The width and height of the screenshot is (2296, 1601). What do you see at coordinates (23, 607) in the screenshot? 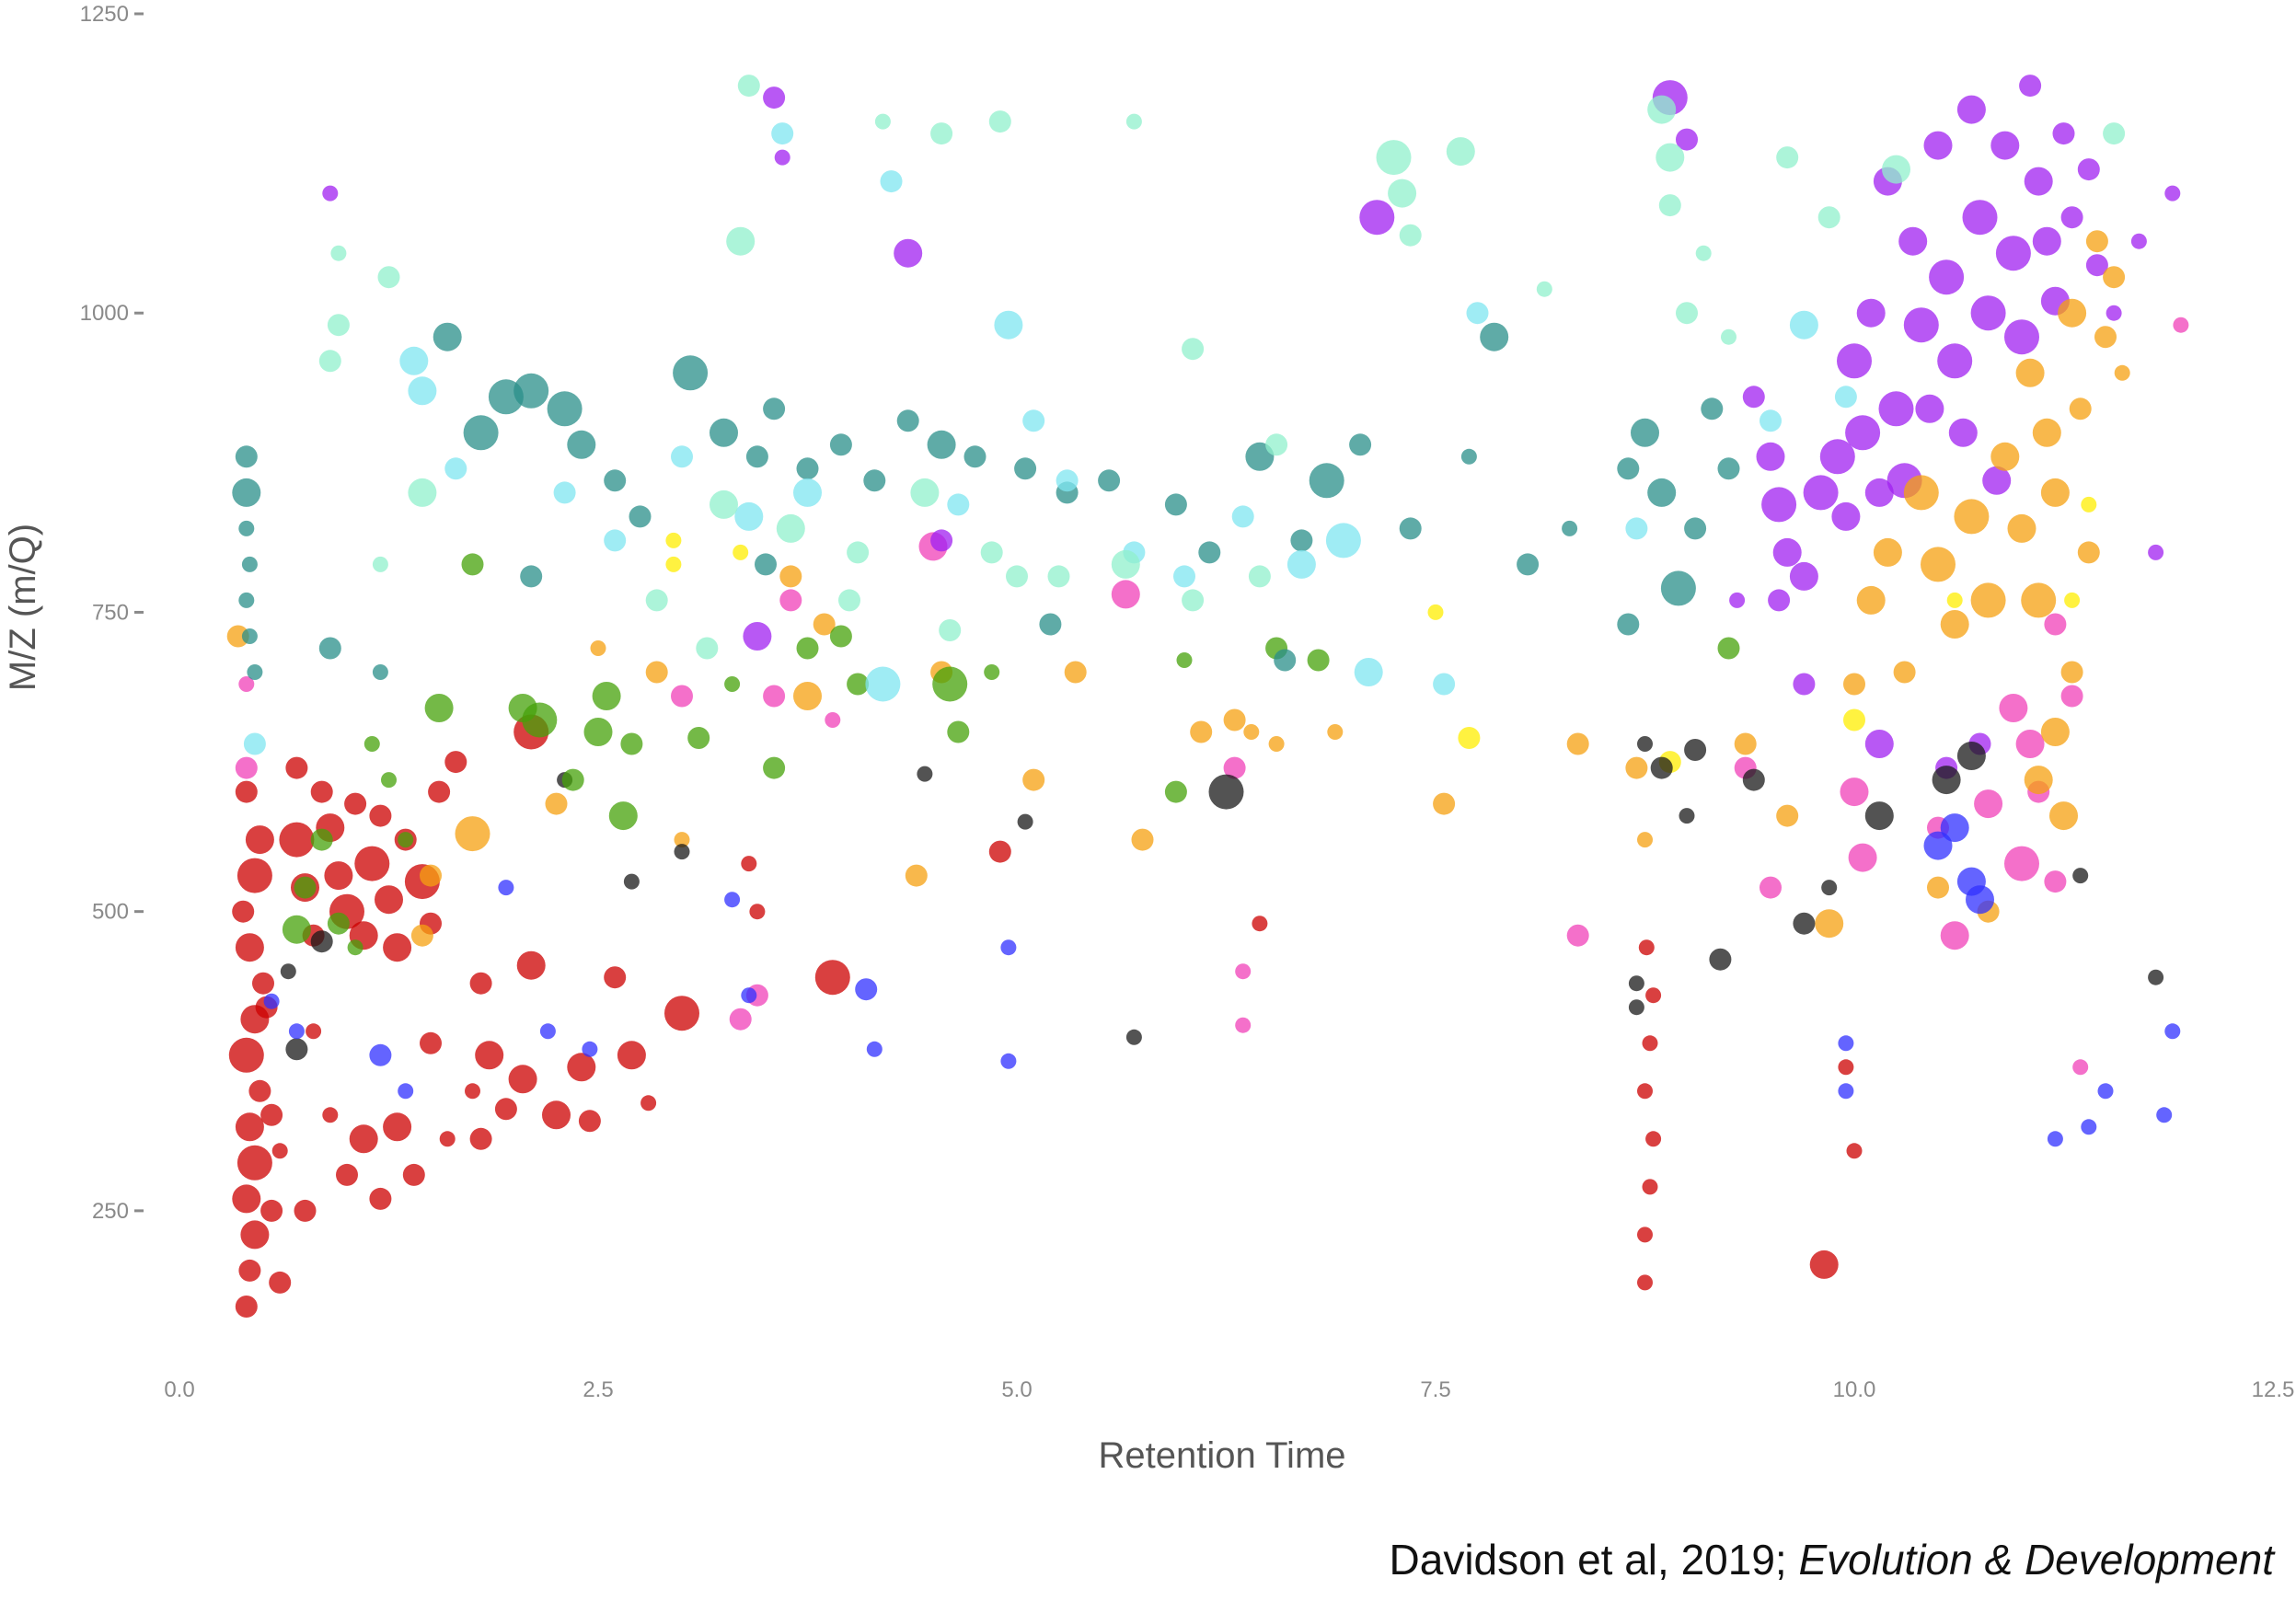
I see `y-axis-title: M/Z (m/Q)` at bounding box center [23, 607].